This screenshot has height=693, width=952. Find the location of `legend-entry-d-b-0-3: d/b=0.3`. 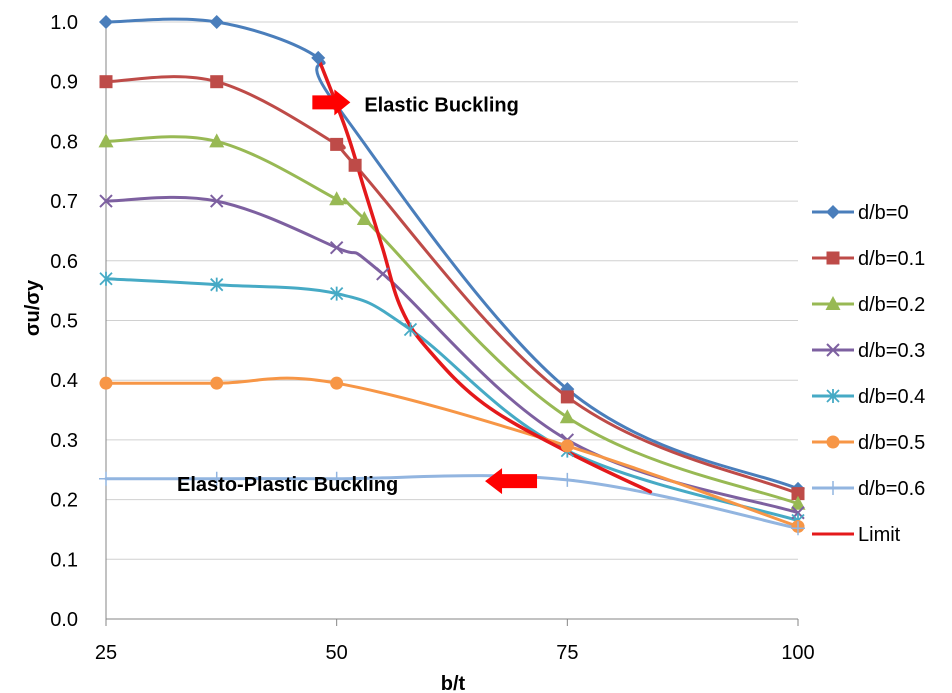

legend-entry-d-b-0-3: d/b=0.3 is located at coordinates (868, 351).